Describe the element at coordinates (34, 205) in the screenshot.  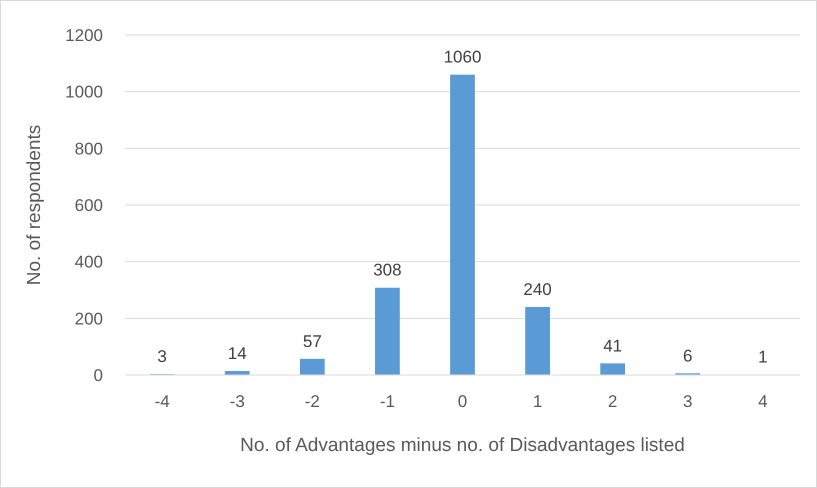
I see `y-axis-title: No. of respondents` at that location.